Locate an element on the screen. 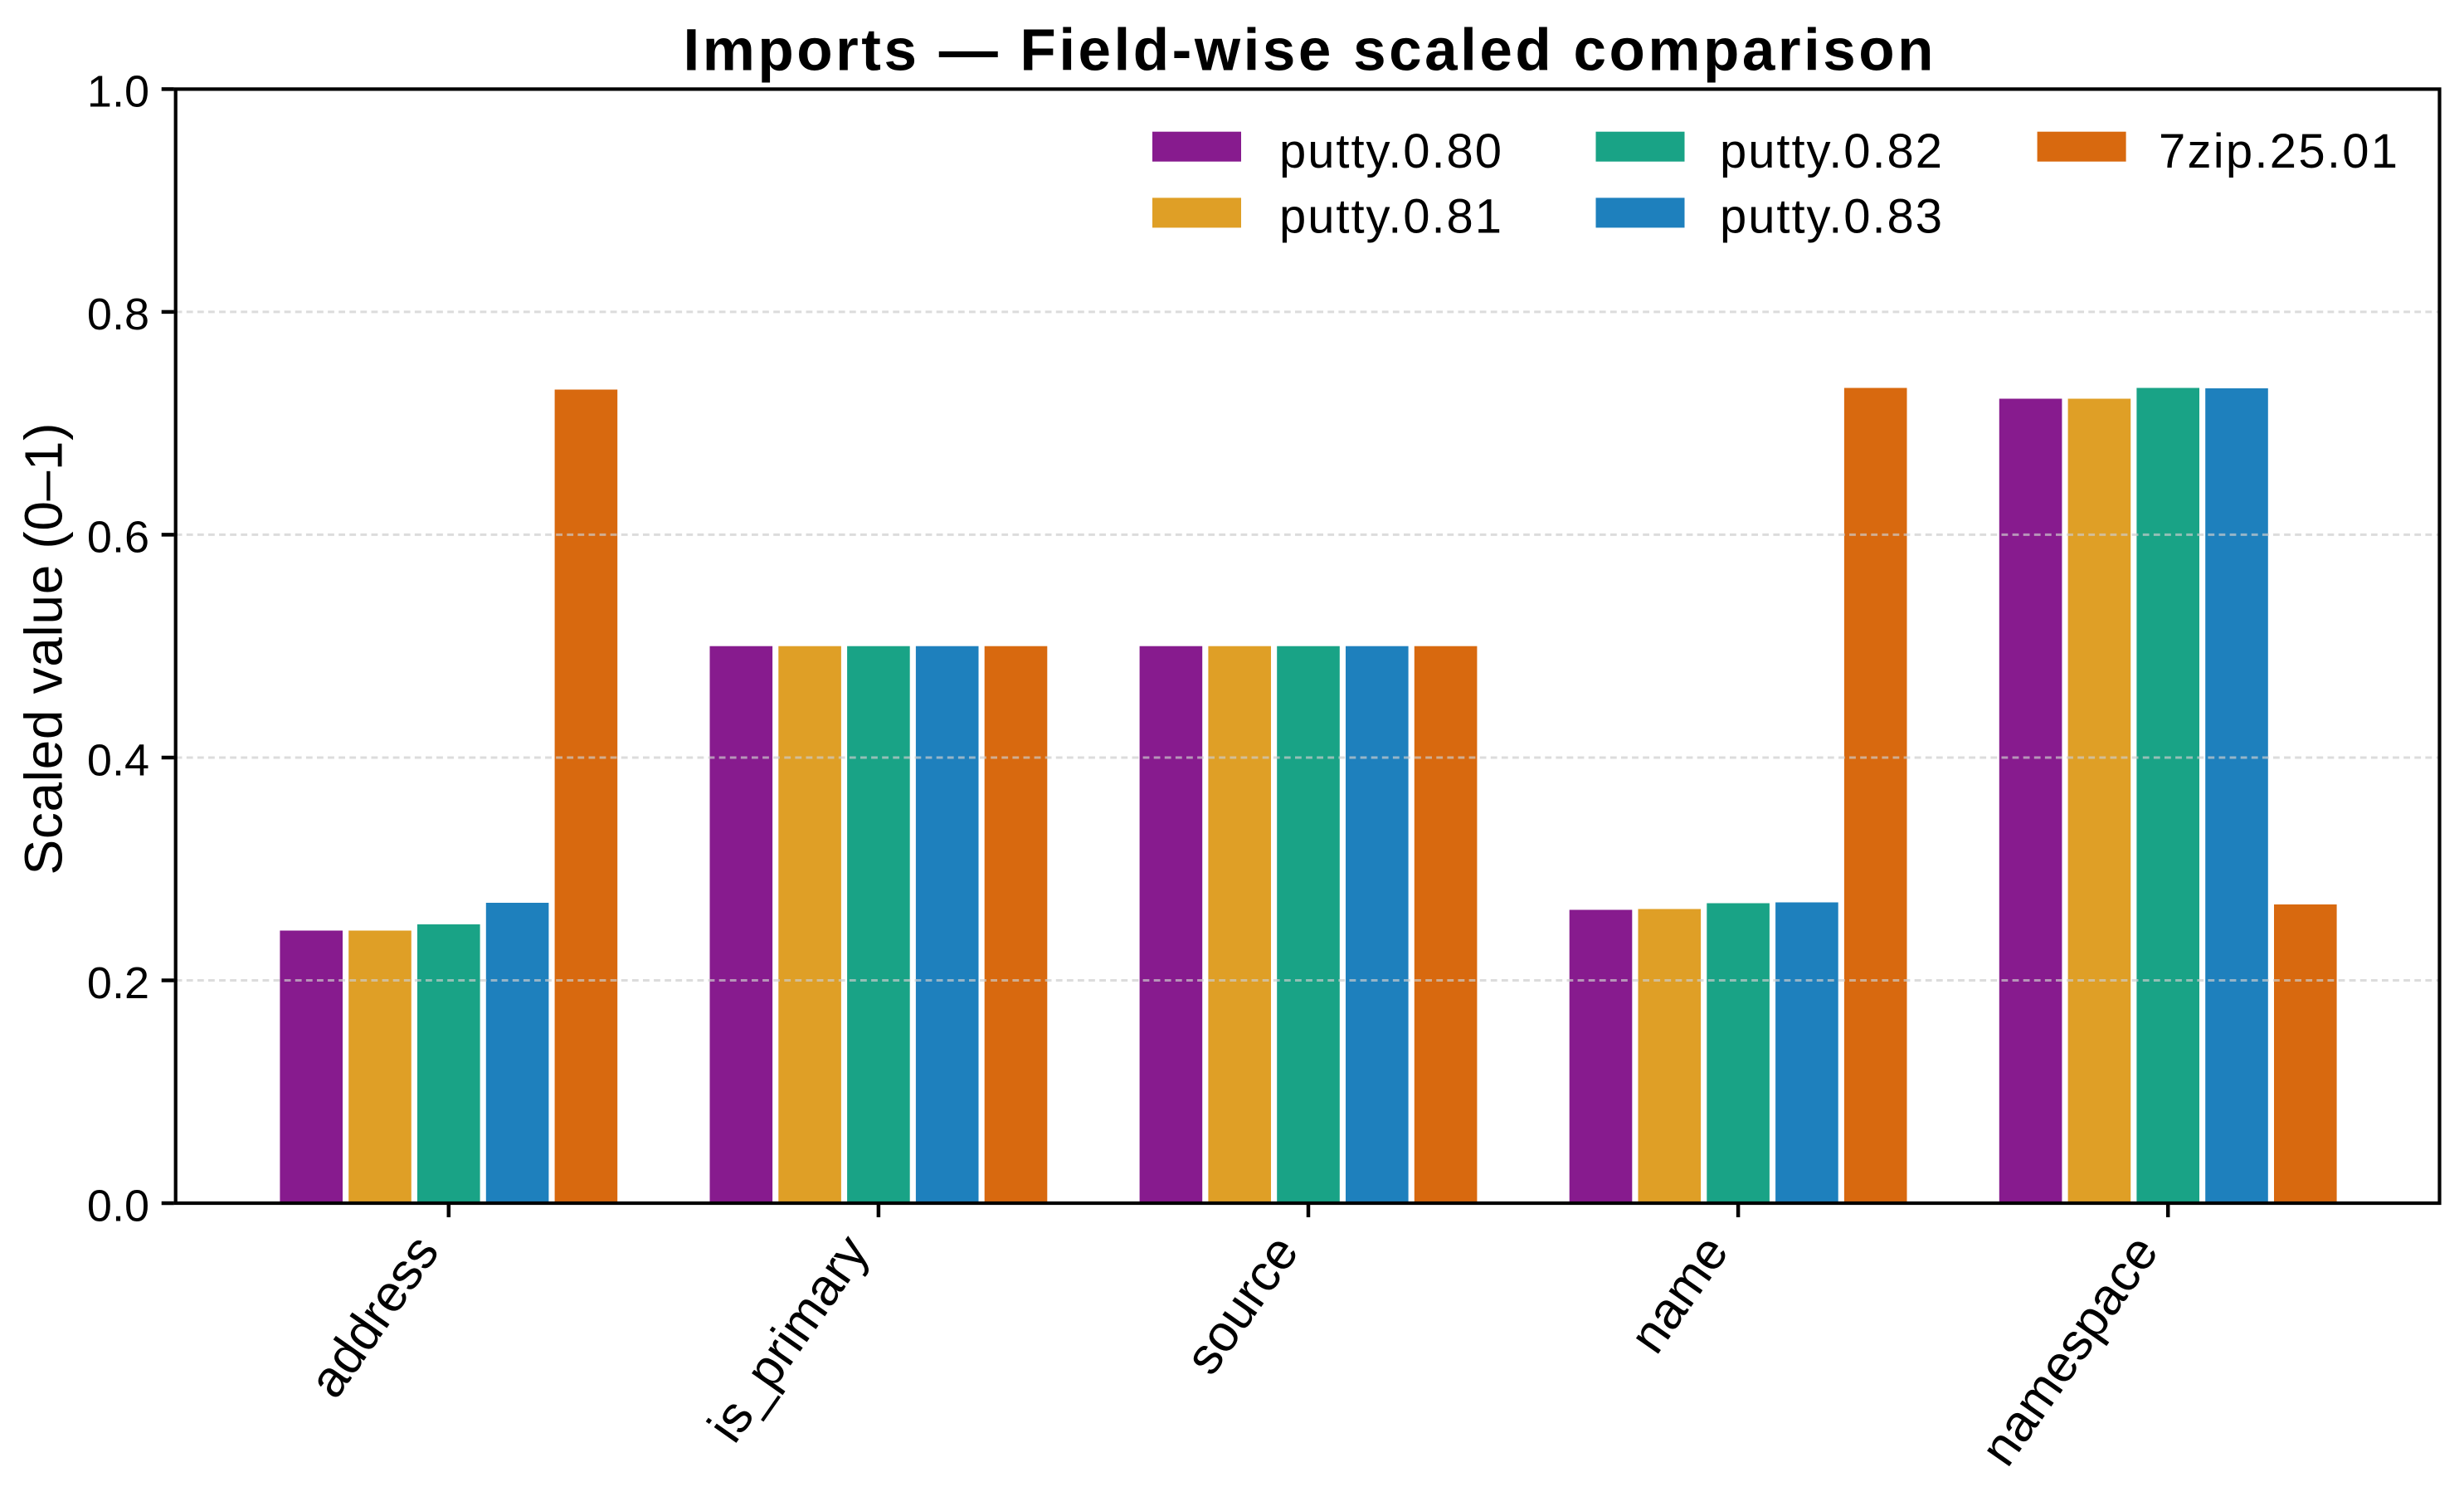  svg-text: 0.2 is located at coordinates (118, 983).